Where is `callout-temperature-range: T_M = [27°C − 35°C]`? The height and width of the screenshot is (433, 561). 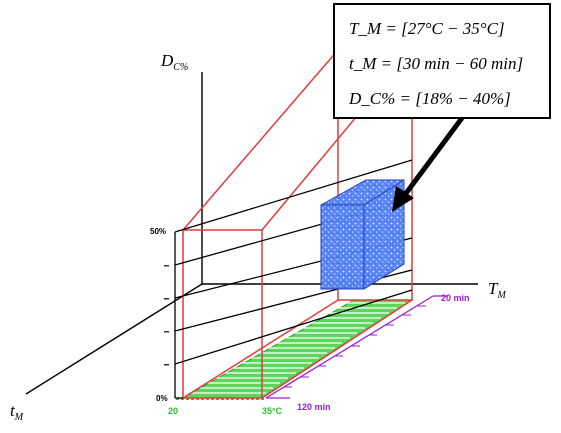 callout-temperature-range: T_M = [27°C − 35°C] is located at coordinates (427, 28).